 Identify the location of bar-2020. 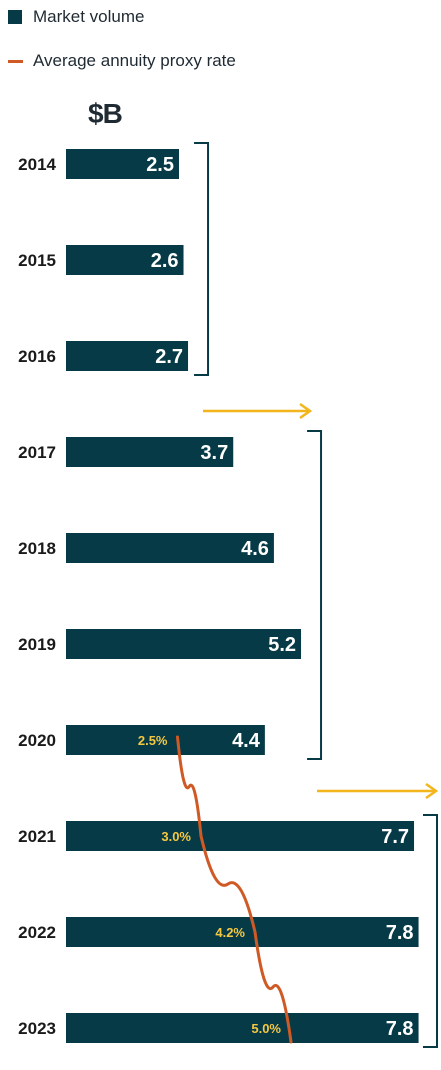
(165, 740).